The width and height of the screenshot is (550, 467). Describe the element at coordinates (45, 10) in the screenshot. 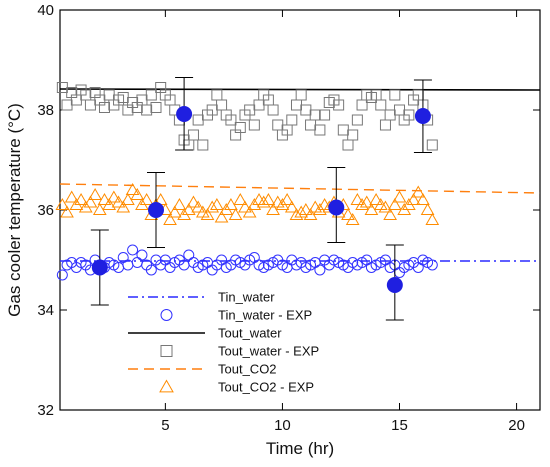

I see `y-tick-label: 40` at that location.